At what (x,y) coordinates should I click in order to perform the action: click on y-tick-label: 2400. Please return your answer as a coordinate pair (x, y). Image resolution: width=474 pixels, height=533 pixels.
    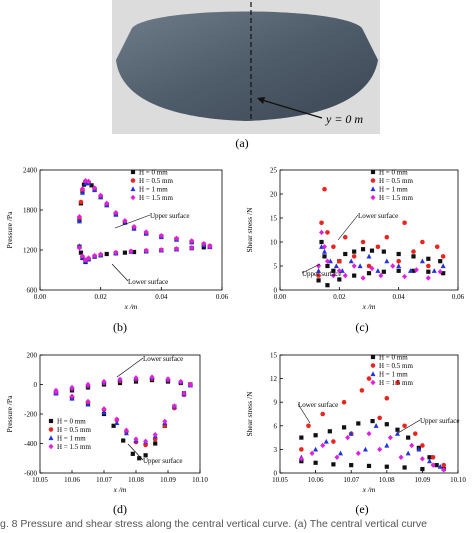
    Looking at the image, I should click on (30, 171).